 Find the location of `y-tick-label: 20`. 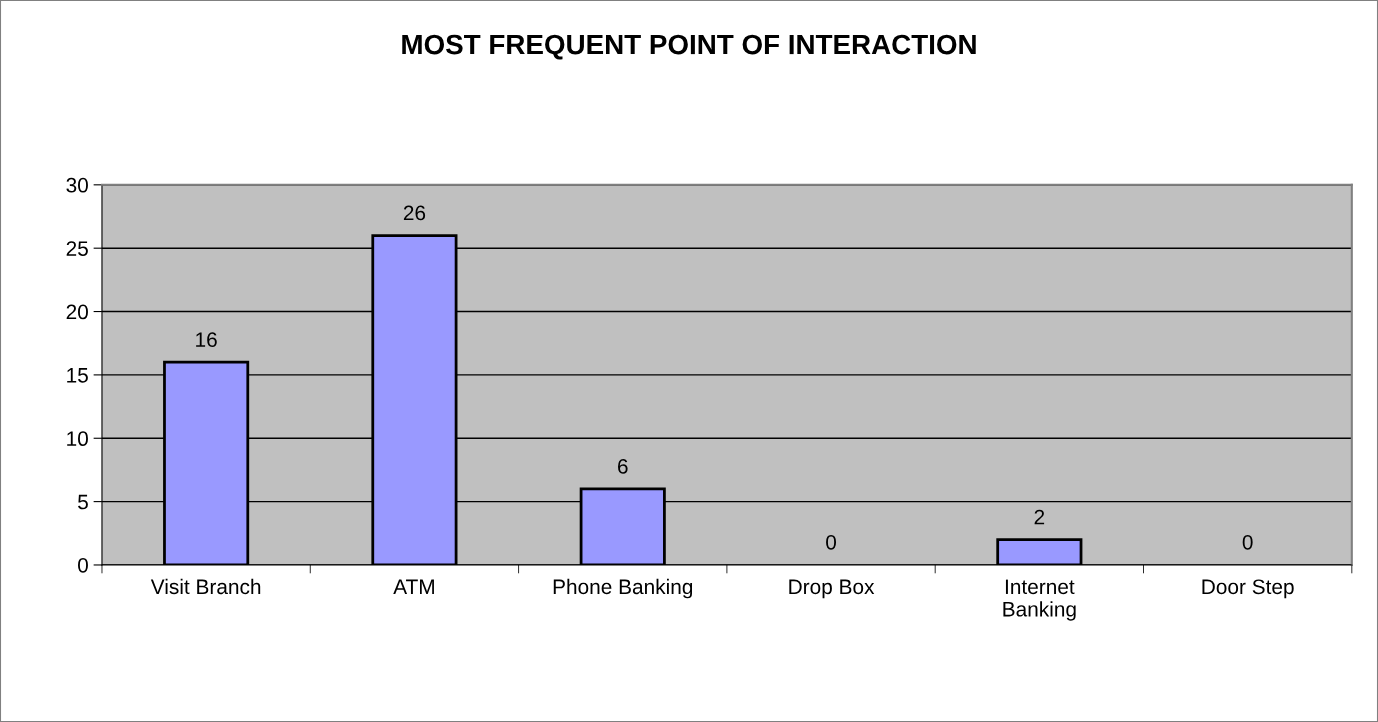

y-tick-label: 20 is located at coordinates (77, 312).